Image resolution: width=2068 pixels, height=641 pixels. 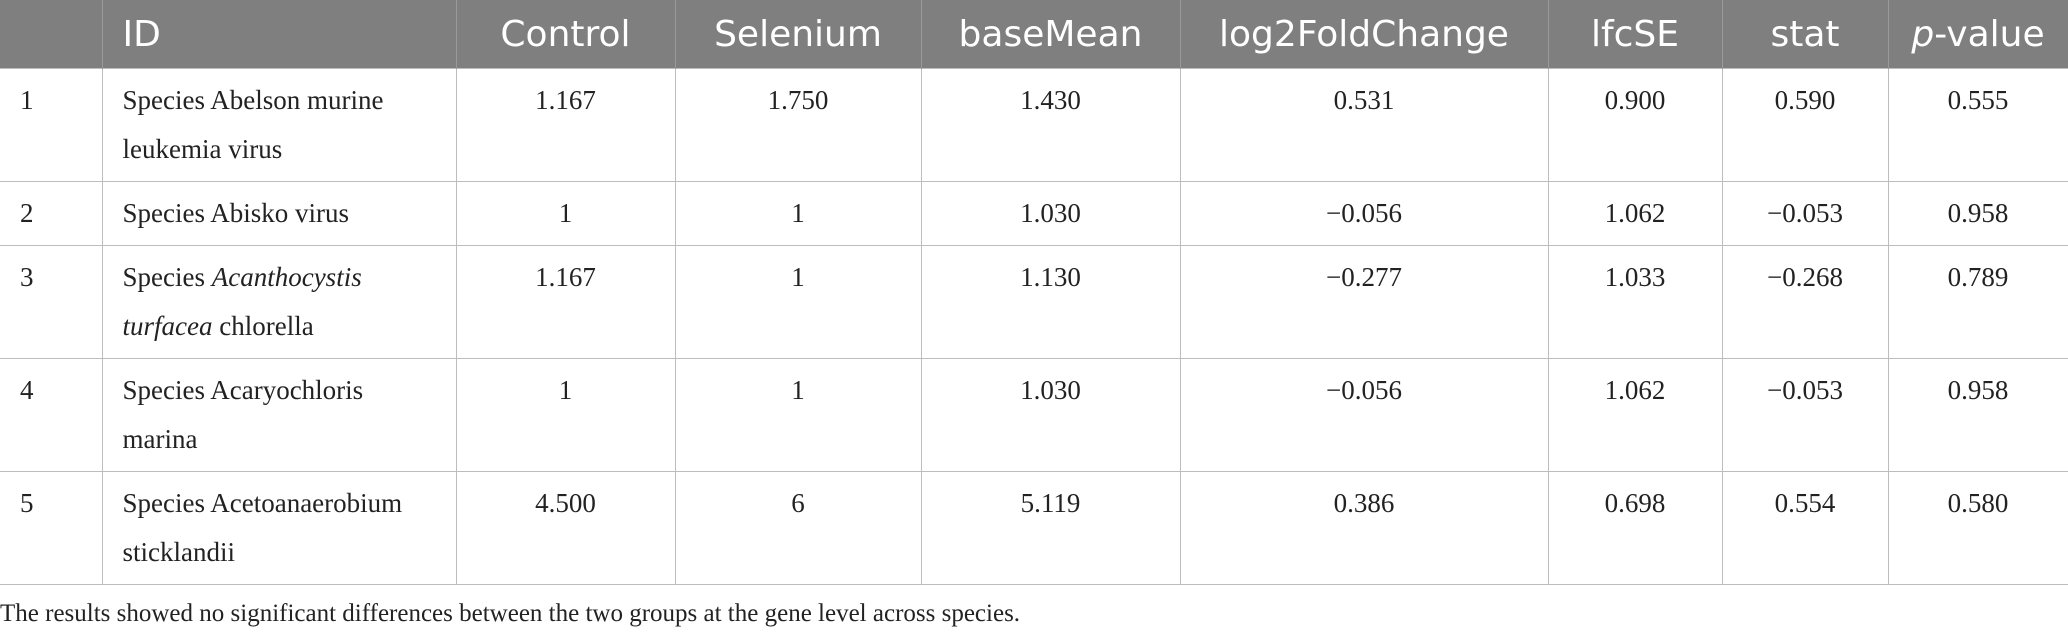 I want to click on species-name-suffix: chlorella, so click(x=263, y=326).